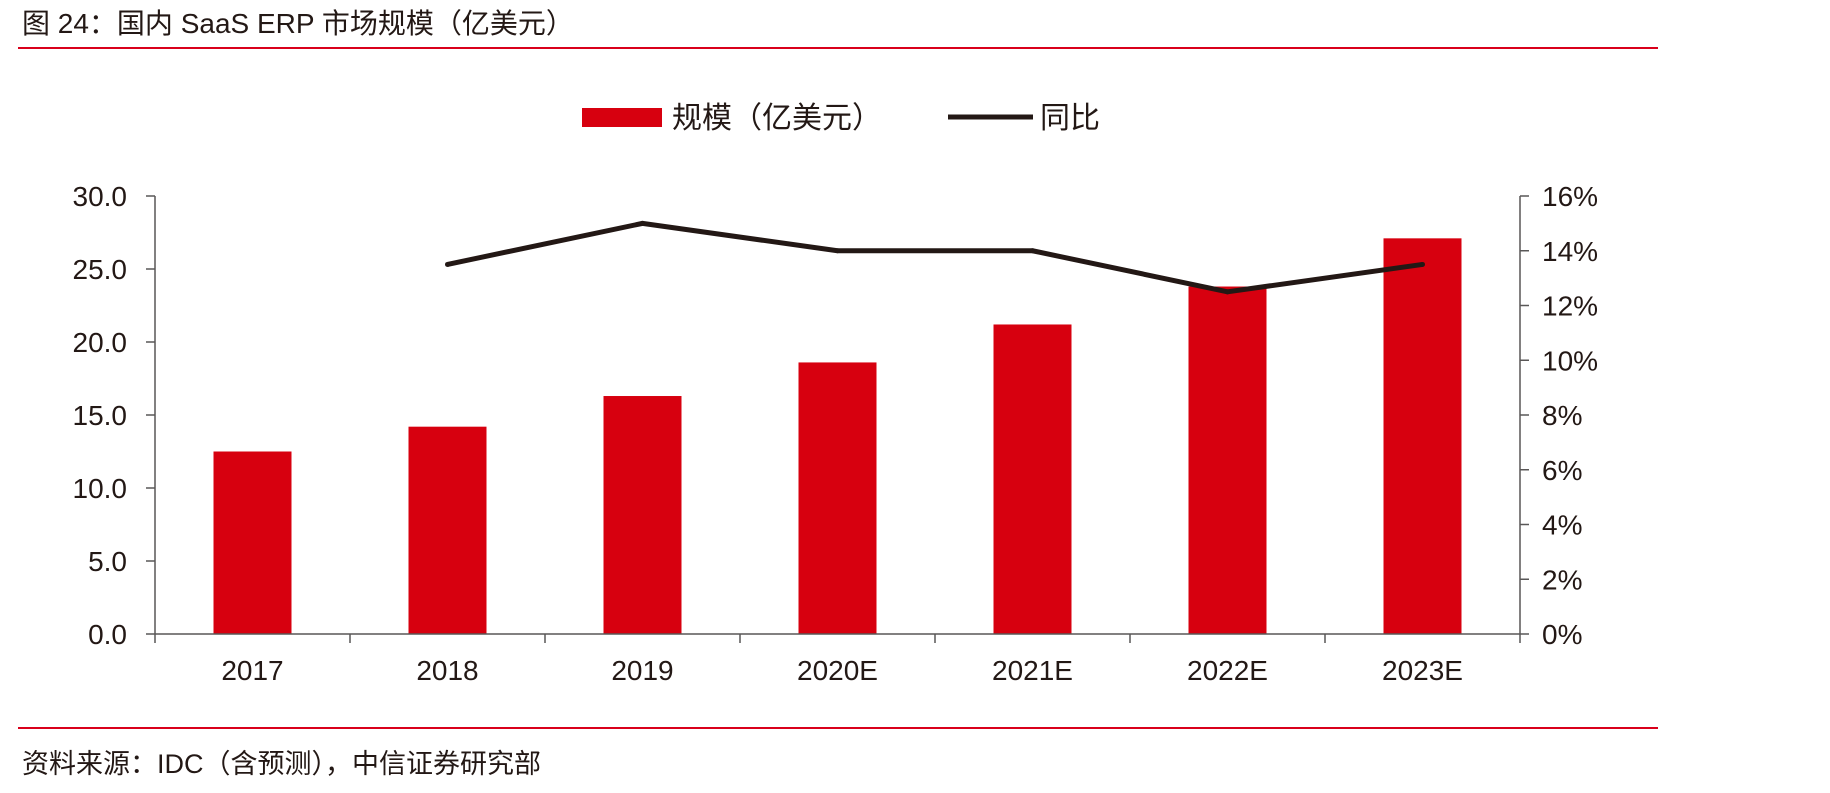  What do you see at coordinates (1422, 264) in the screenshot?
I see `yoy-point-2023E` at bounding box center [1422, 264].